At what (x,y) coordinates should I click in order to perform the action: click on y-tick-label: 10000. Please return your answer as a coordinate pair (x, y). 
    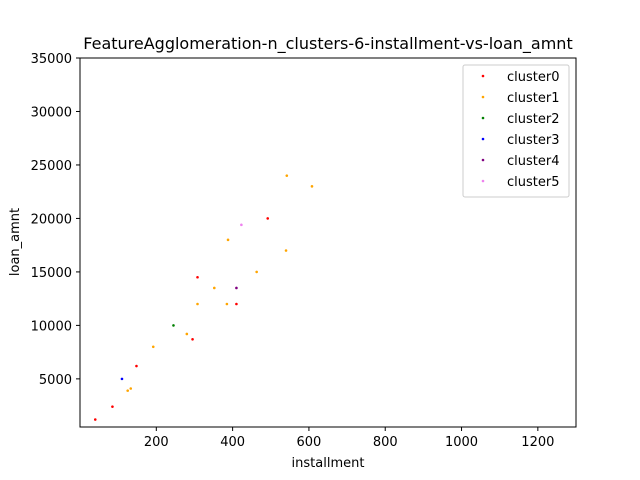
    Looking at the image, I should click on (51, 326).